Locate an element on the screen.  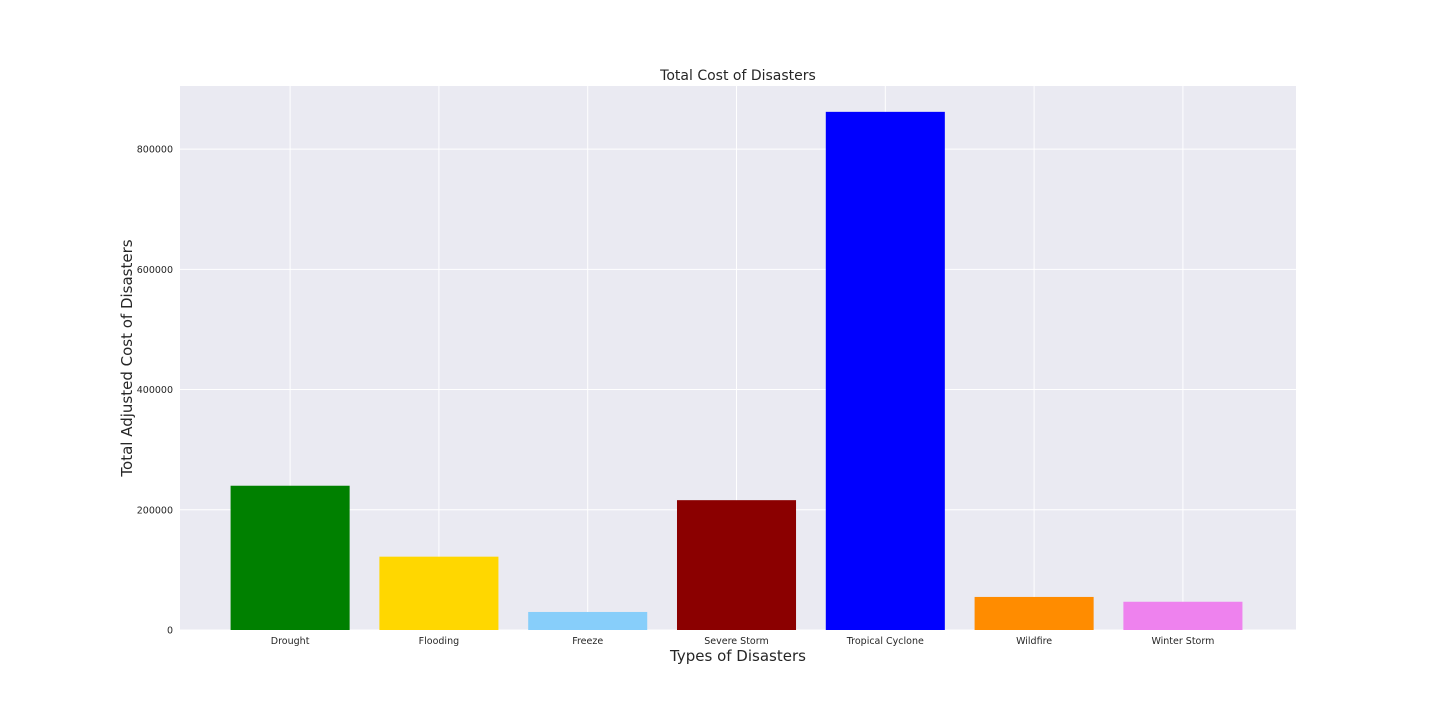
x-tick-label: Wildfire is located at coordinates (1034, 641).